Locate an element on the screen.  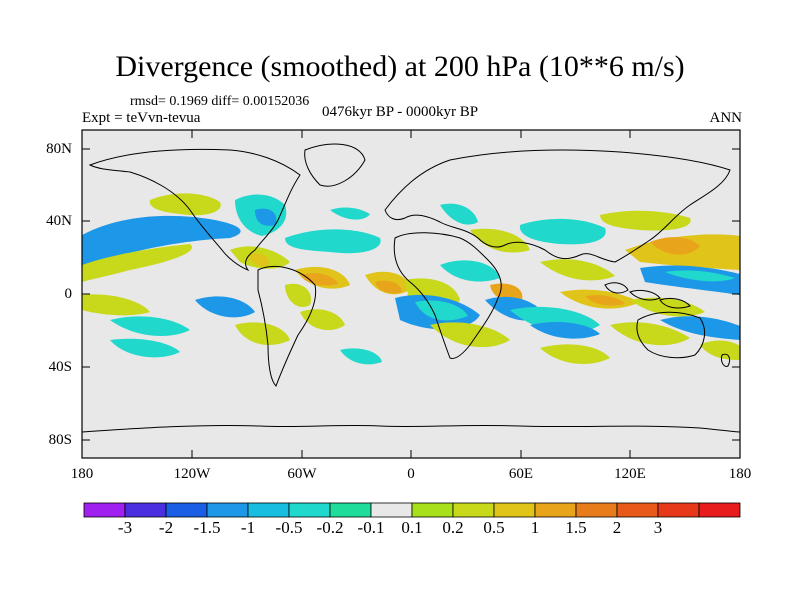
lat-tick-label: 40S is located at coordinates (60, 367).